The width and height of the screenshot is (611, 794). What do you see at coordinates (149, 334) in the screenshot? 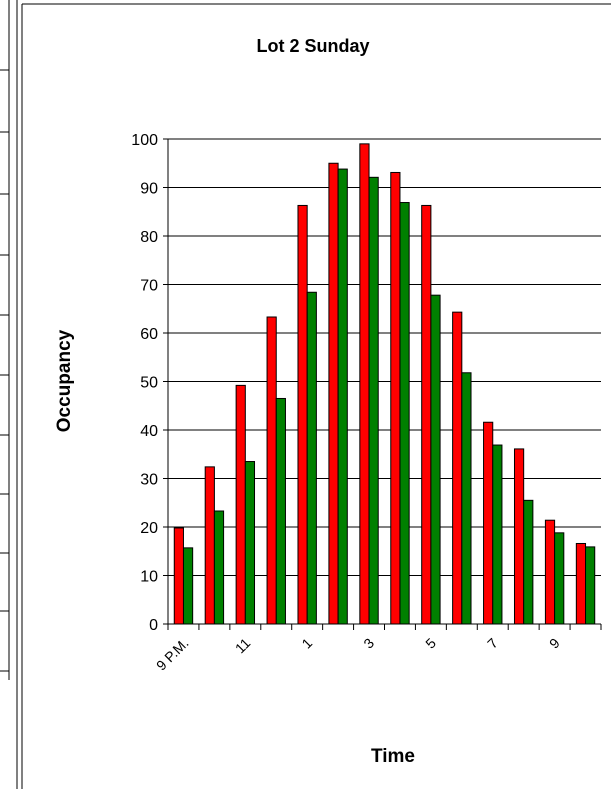
I see `y-tick-label: 60` at bounding box center [149, 334].